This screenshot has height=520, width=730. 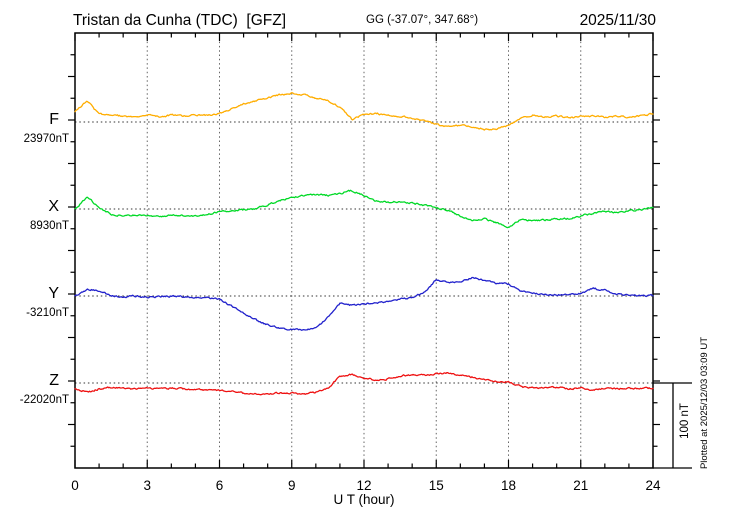 What do you see at coordinates (363, 499) in the screenshot?
I see `x-axis-title: U T (hour)` at bounding box center [363, 499].